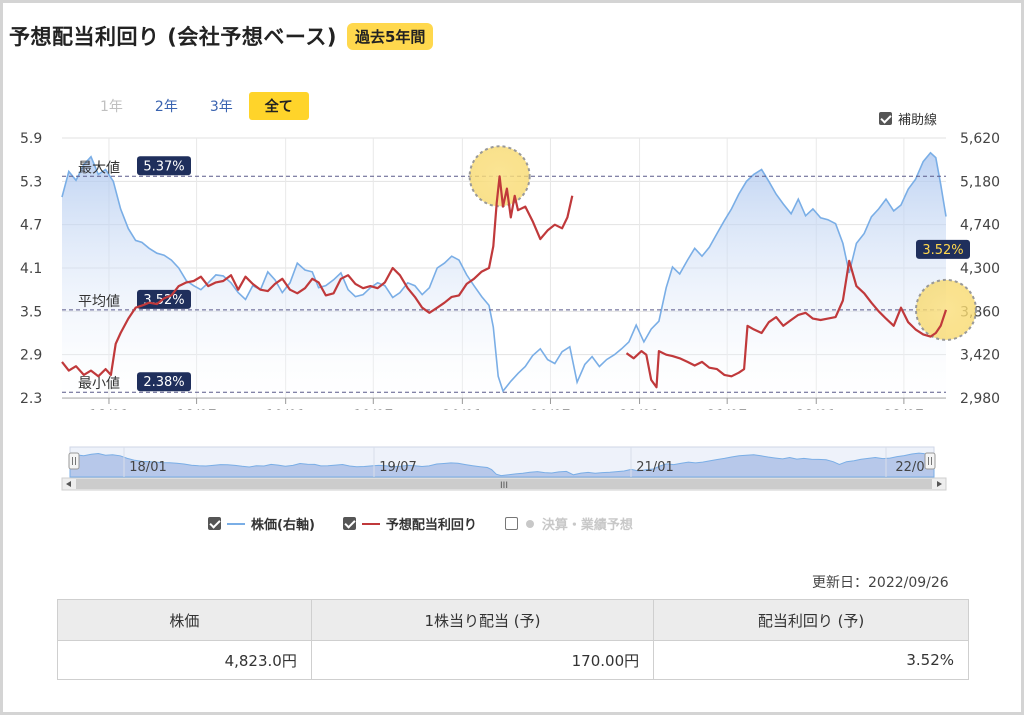 The width and height of the screenshot is (1024, 715). Describe the element at coordinates (482, 660) in the screenshot. I see `summary-value-dividend: 170.00円` at that location.